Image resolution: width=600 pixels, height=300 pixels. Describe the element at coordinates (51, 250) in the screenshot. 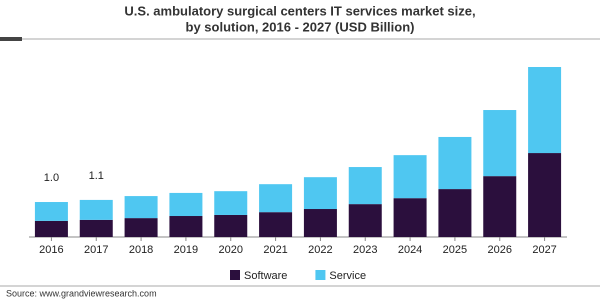

I see `x-tick-label: 2016` at that location.